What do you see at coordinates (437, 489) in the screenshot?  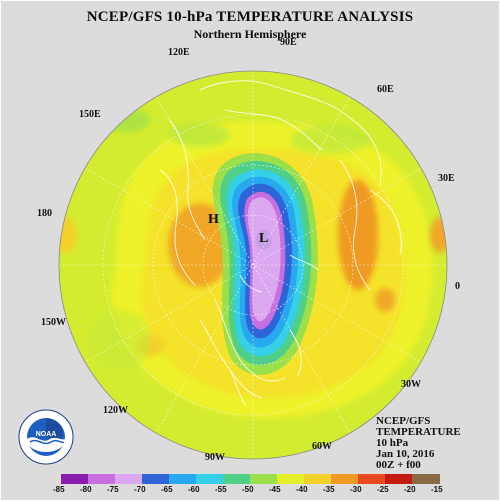 I see `colorbar-tick-label: -15` at bounding box center [437, 489].